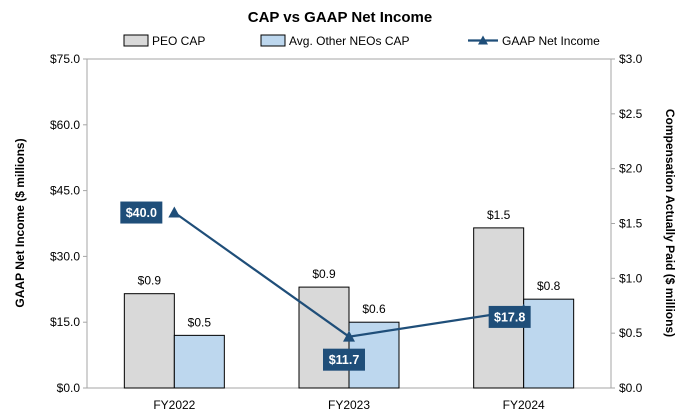  What do you see at coordinates (178, 41) in the screenshot?
I see `legend-label: PEO CAP` at bounding box center [178, 41].